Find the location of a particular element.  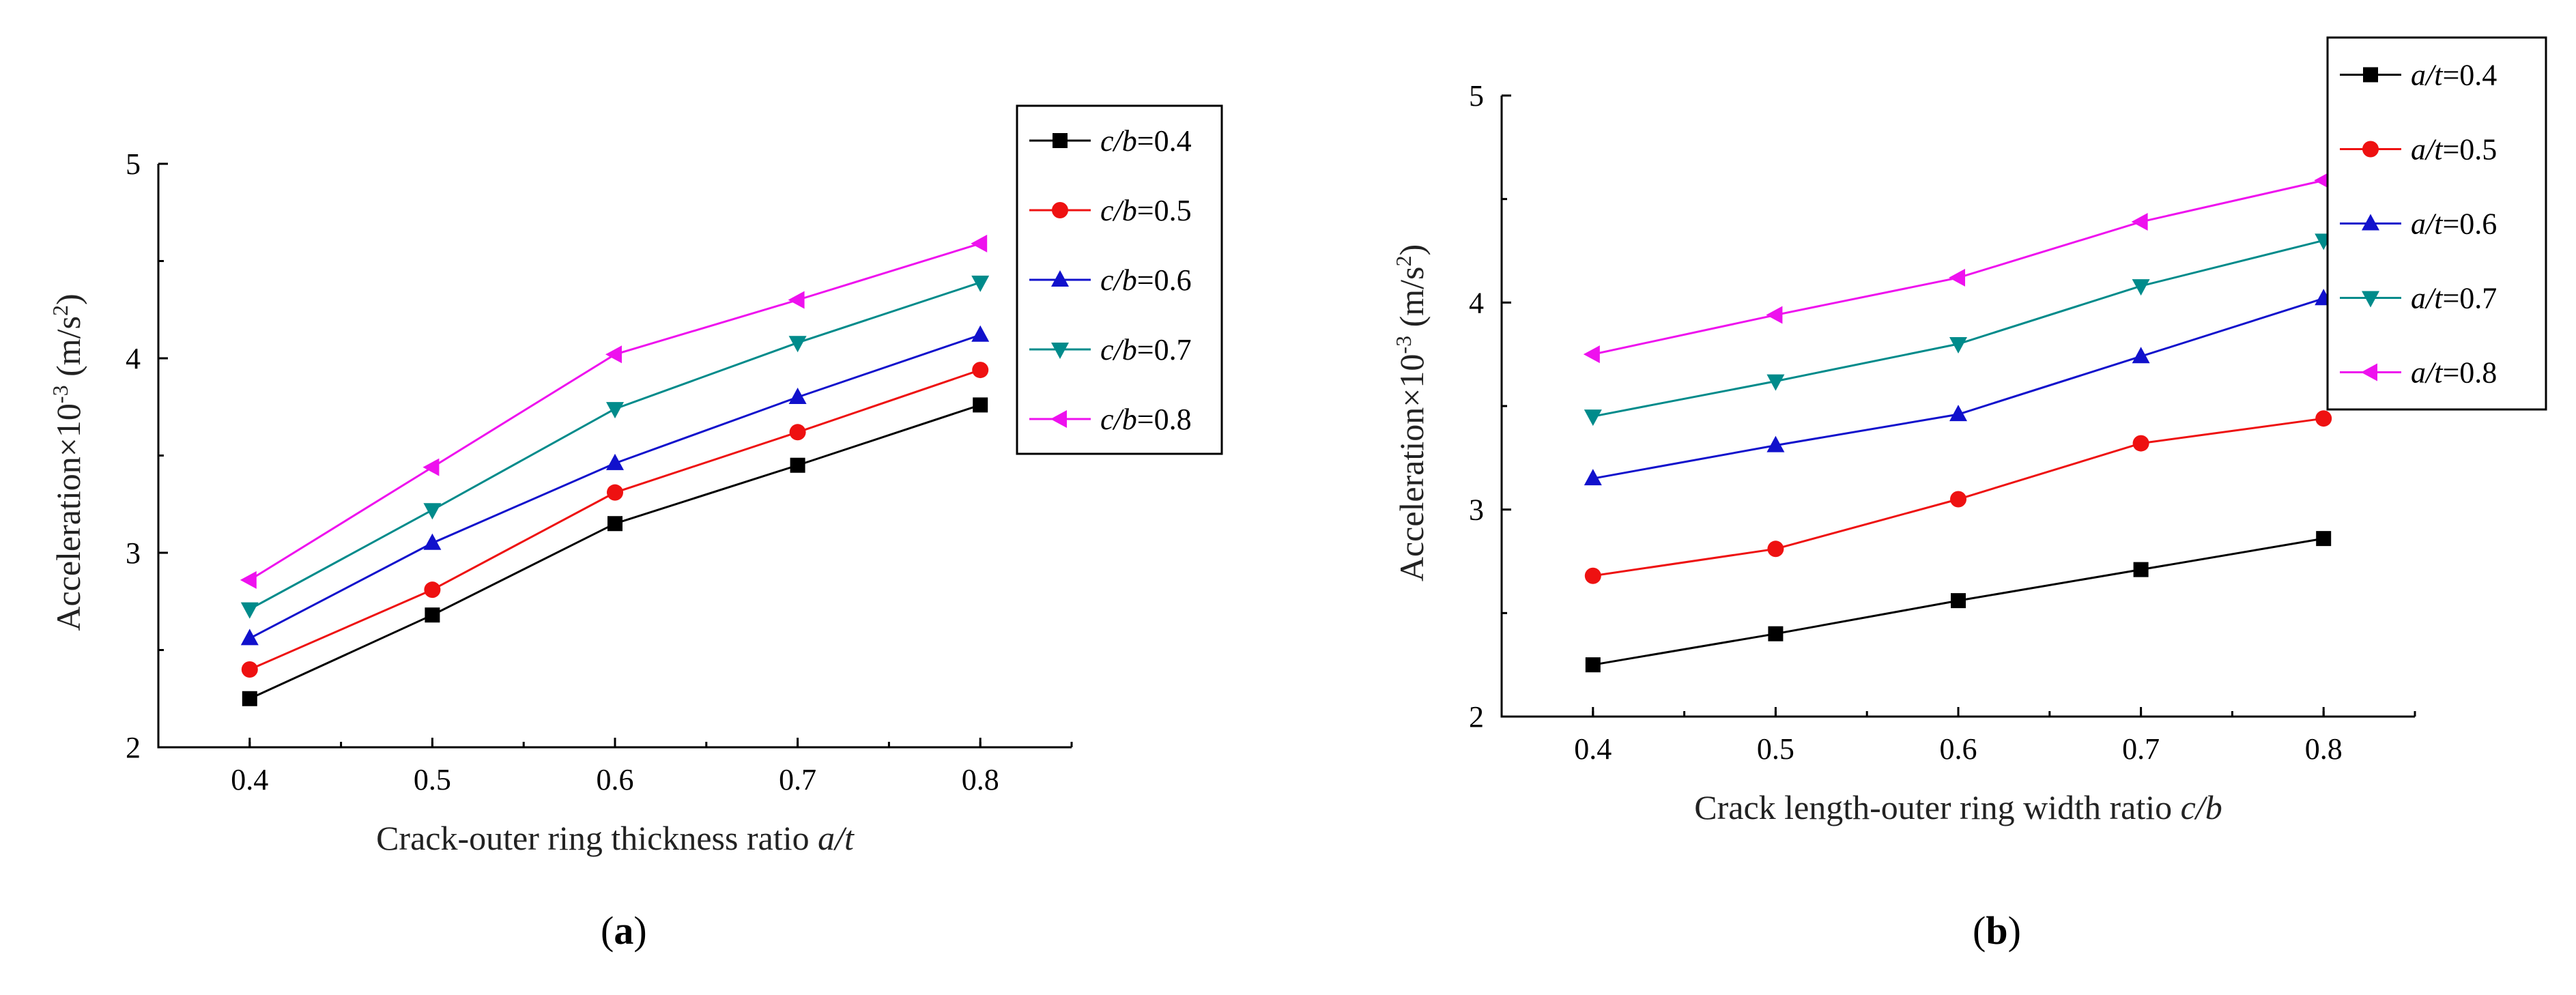

panel-label-a: (a) is located at coordinates (624, 930).